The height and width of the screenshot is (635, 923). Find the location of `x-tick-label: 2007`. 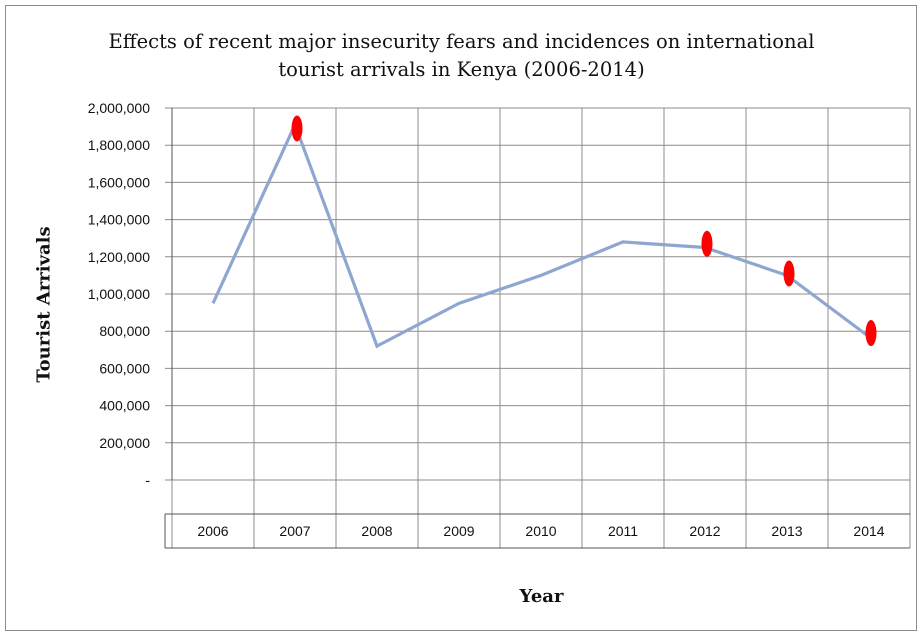

x-tick-label: 2007 is located at coordinates (294, 531).